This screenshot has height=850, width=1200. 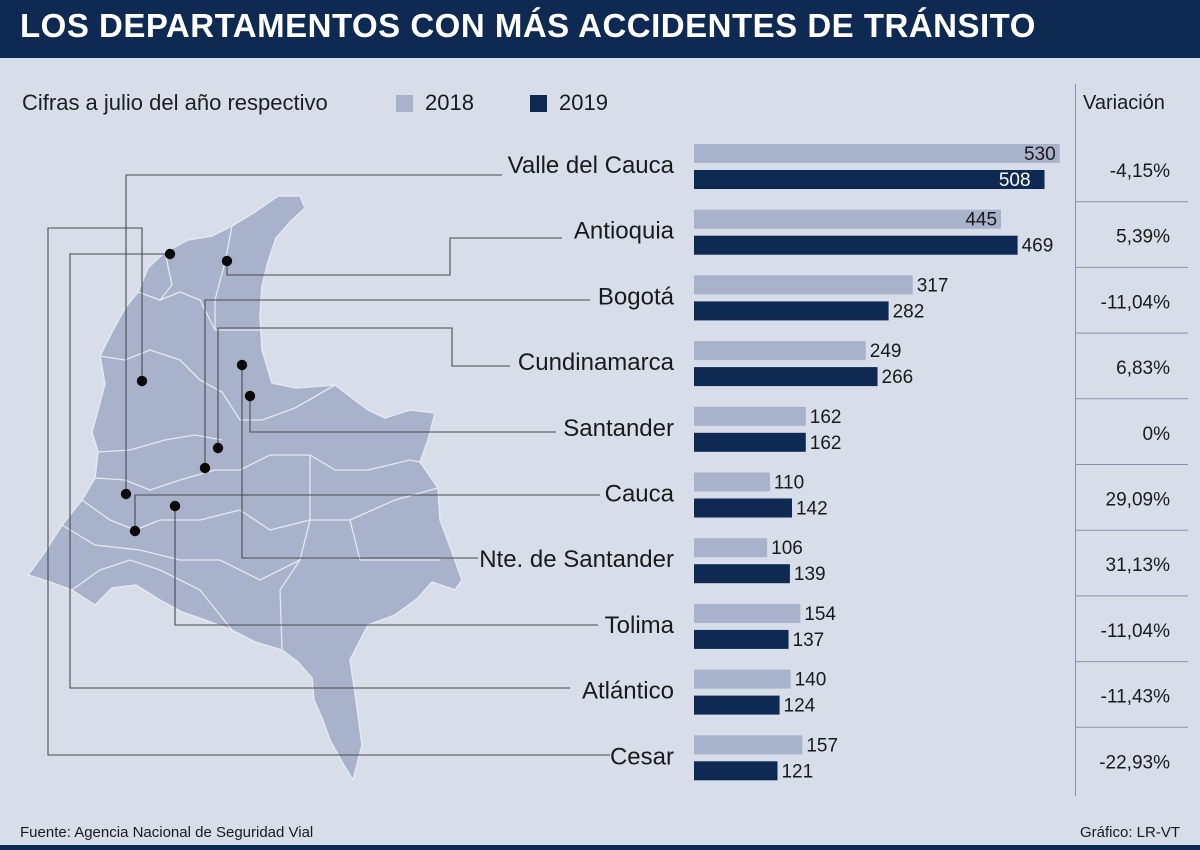 What do you see at coordinates (624, 231) in the screenshot?
I see `category-label-1: Antioquia` at bounding box center [624, 231].